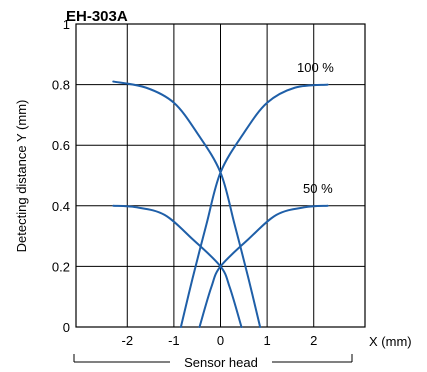 This screenshot has height=372, width=427. Describe the element at coordinates (390, 341) in the screenshot. I see `x-axis-label: X (mm)` at that location.